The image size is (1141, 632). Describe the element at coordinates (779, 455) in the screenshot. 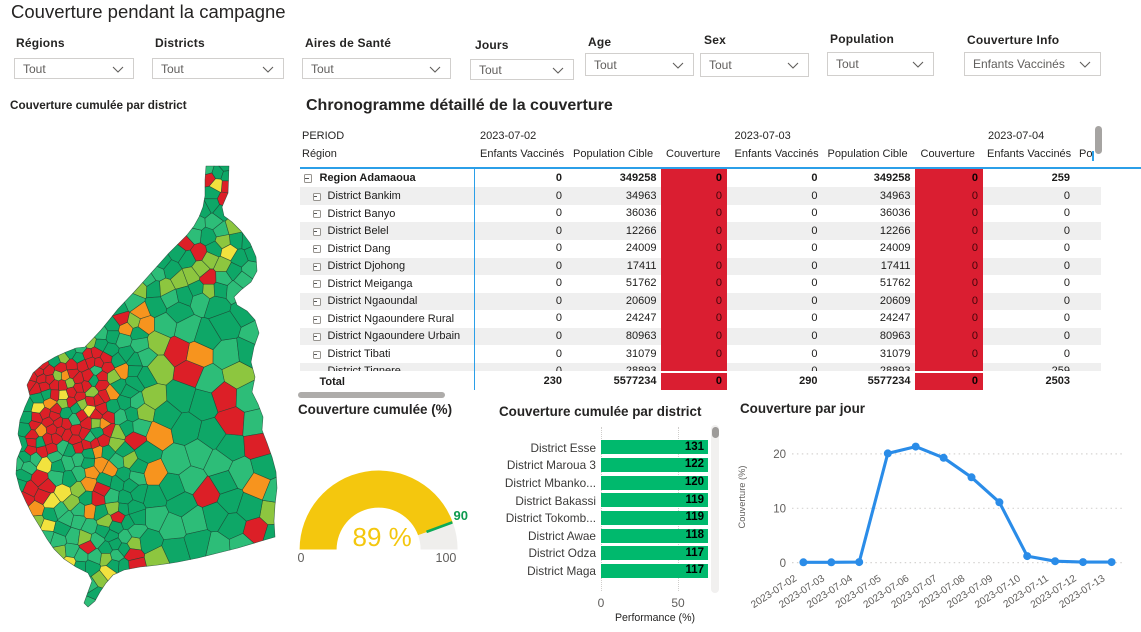

I see `svg-text: 20` at that location.